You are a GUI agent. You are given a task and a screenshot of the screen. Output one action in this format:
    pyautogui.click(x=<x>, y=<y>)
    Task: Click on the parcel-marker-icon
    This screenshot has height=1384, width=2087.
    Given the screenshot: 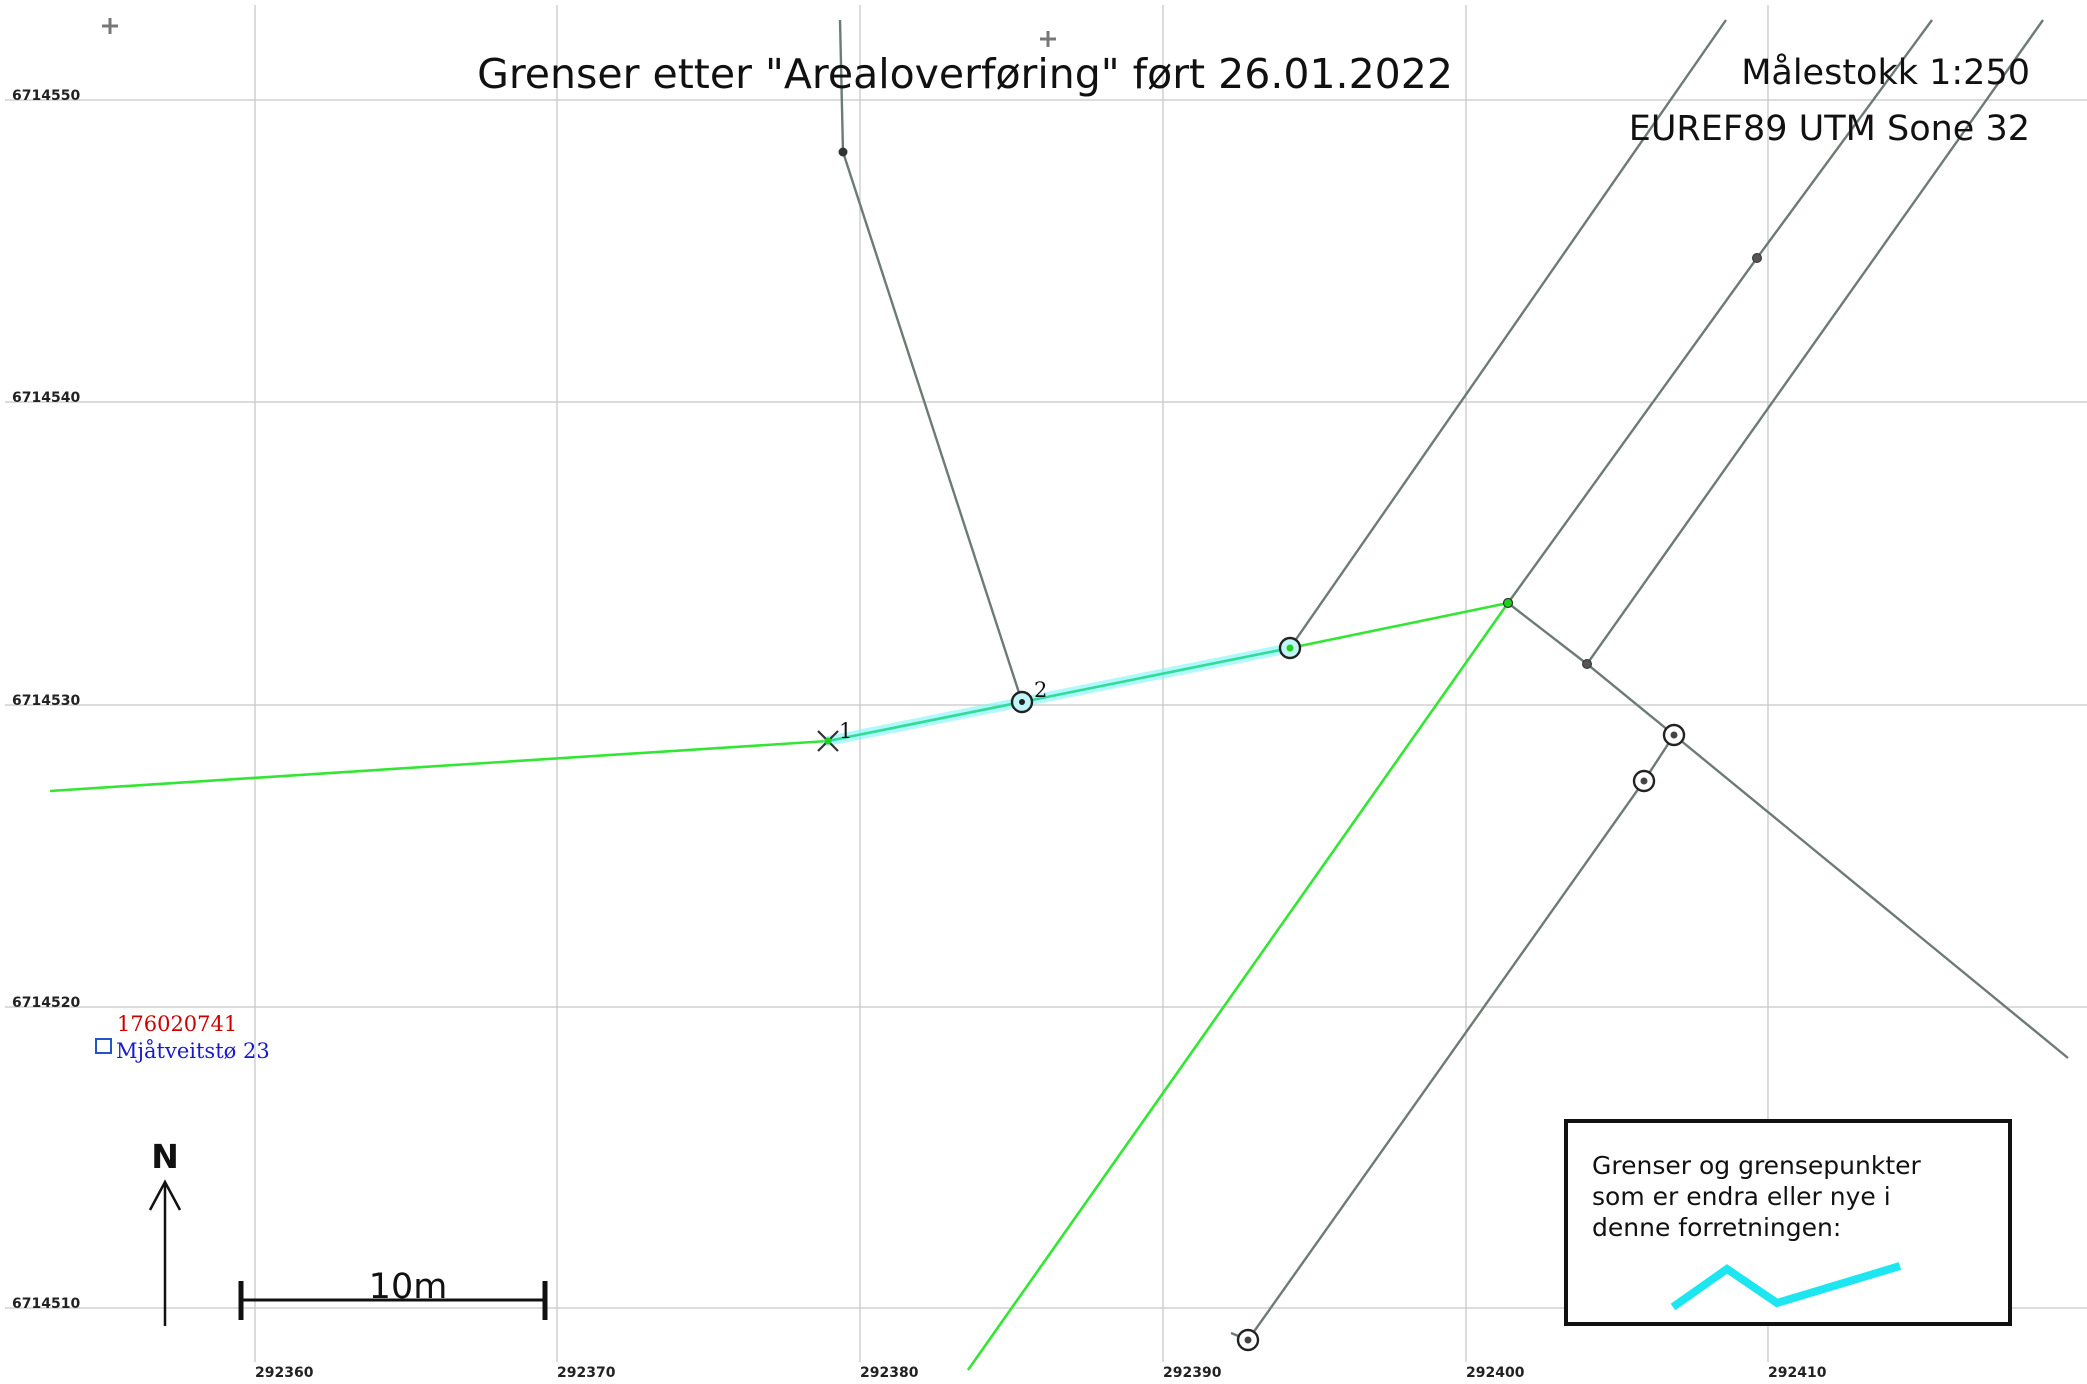 What is the action you would take?
    pyautogui.click(x=103, y=1046)
    